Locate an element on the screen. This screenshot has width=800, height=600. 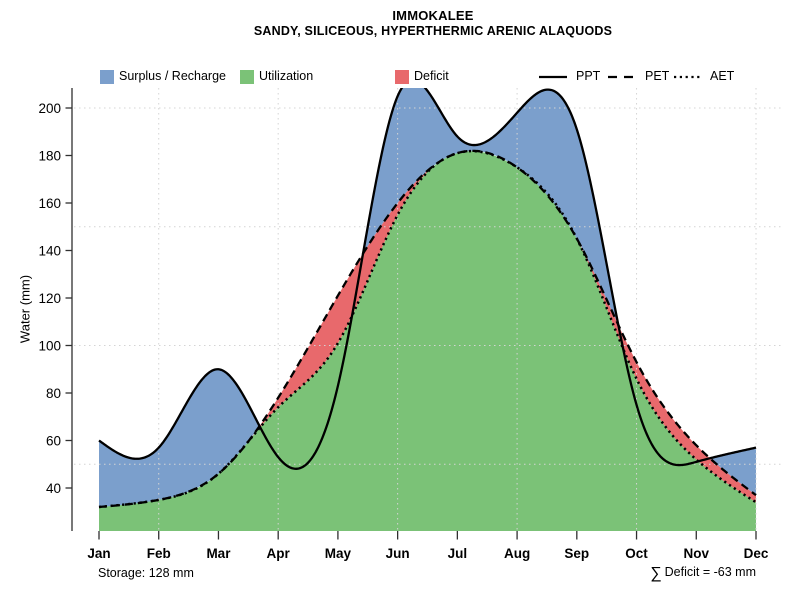
x-tick-label-apr: Apr is located at coordinates (279, 553).